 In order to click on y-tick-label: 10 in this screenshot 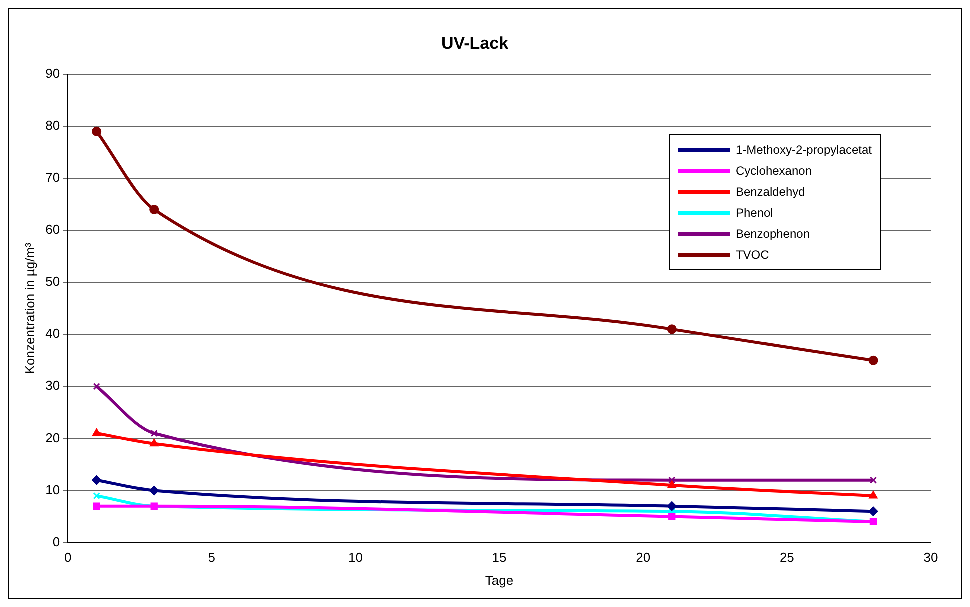, I will do `click(53, 490)`.